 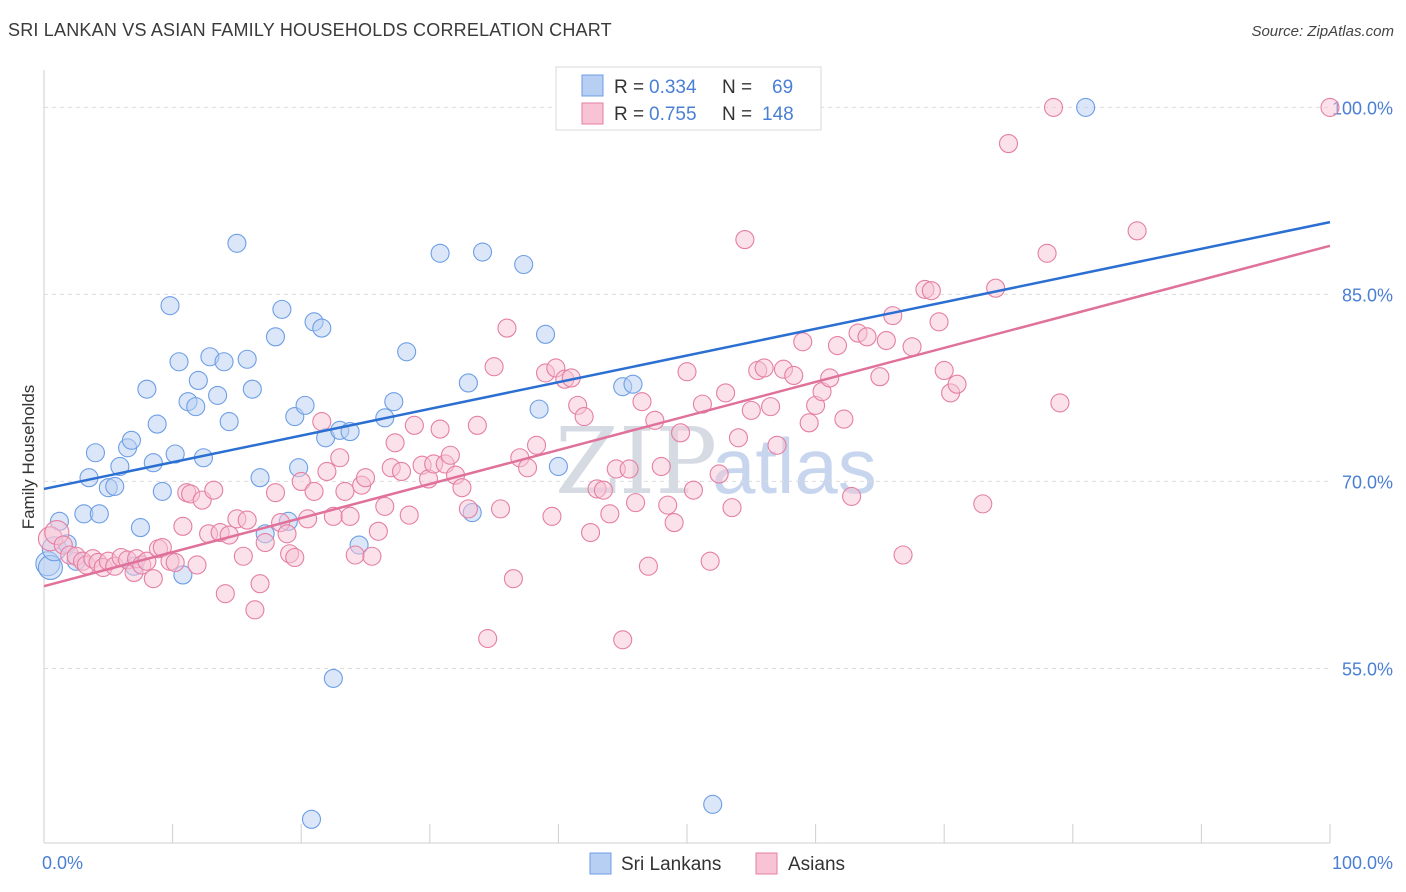 What do you see at coordinates (1362, 863) in the screenshot?
I see `x-tick-label-max: 100.0%` at bounding box center [1362, 863].